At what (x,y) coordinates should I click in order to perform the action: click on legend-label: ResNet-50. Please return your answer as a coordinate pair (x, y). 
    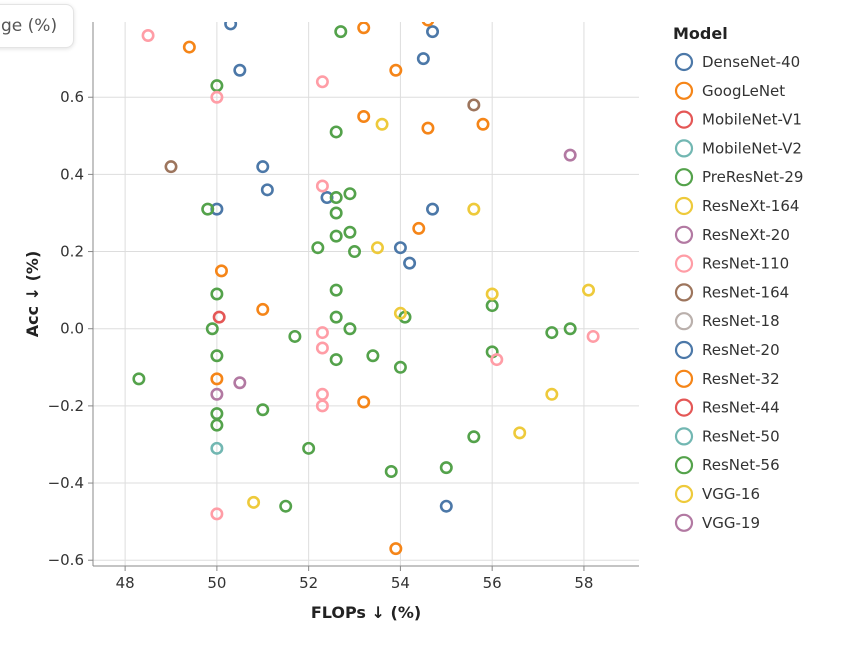
    Looking at the image, I should click on (741, 436).